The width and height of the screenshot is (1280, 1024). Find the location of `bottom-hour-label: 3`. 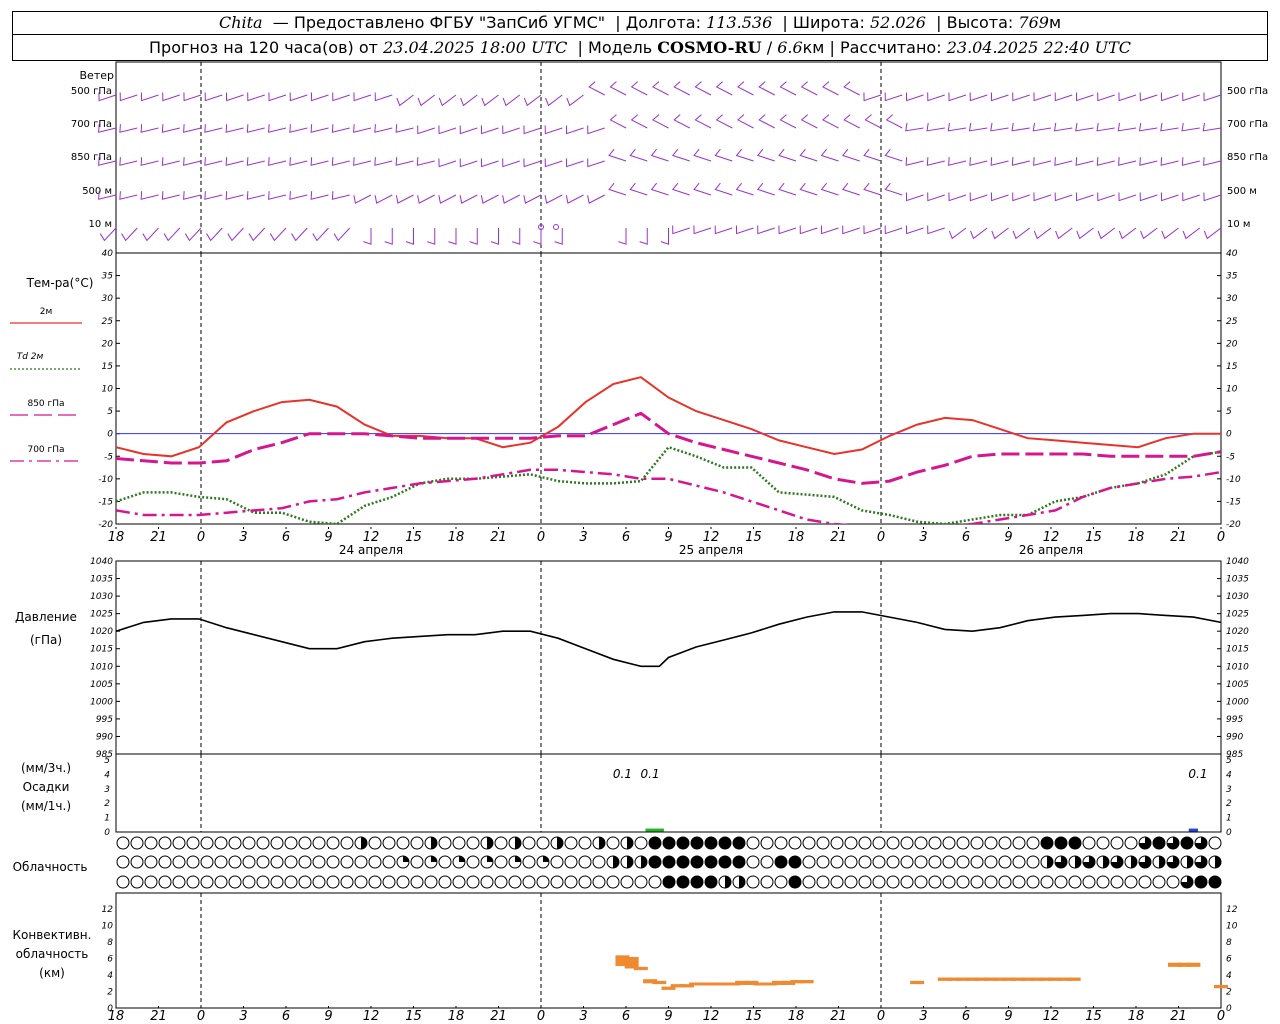

bottom-hour-label: 3 is located at coordinates (243, 1016).